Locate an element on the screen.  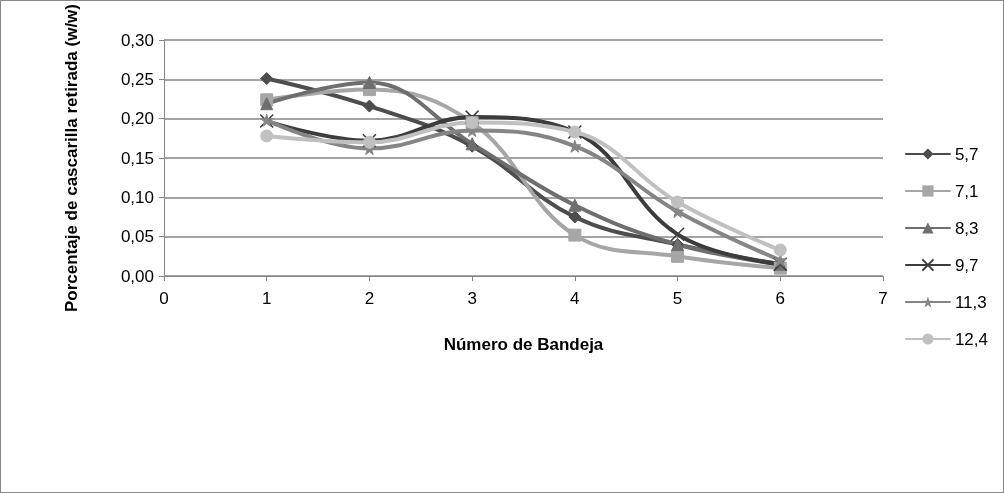
y-tick-label: 0,00 is located at coordinates (137, 276).